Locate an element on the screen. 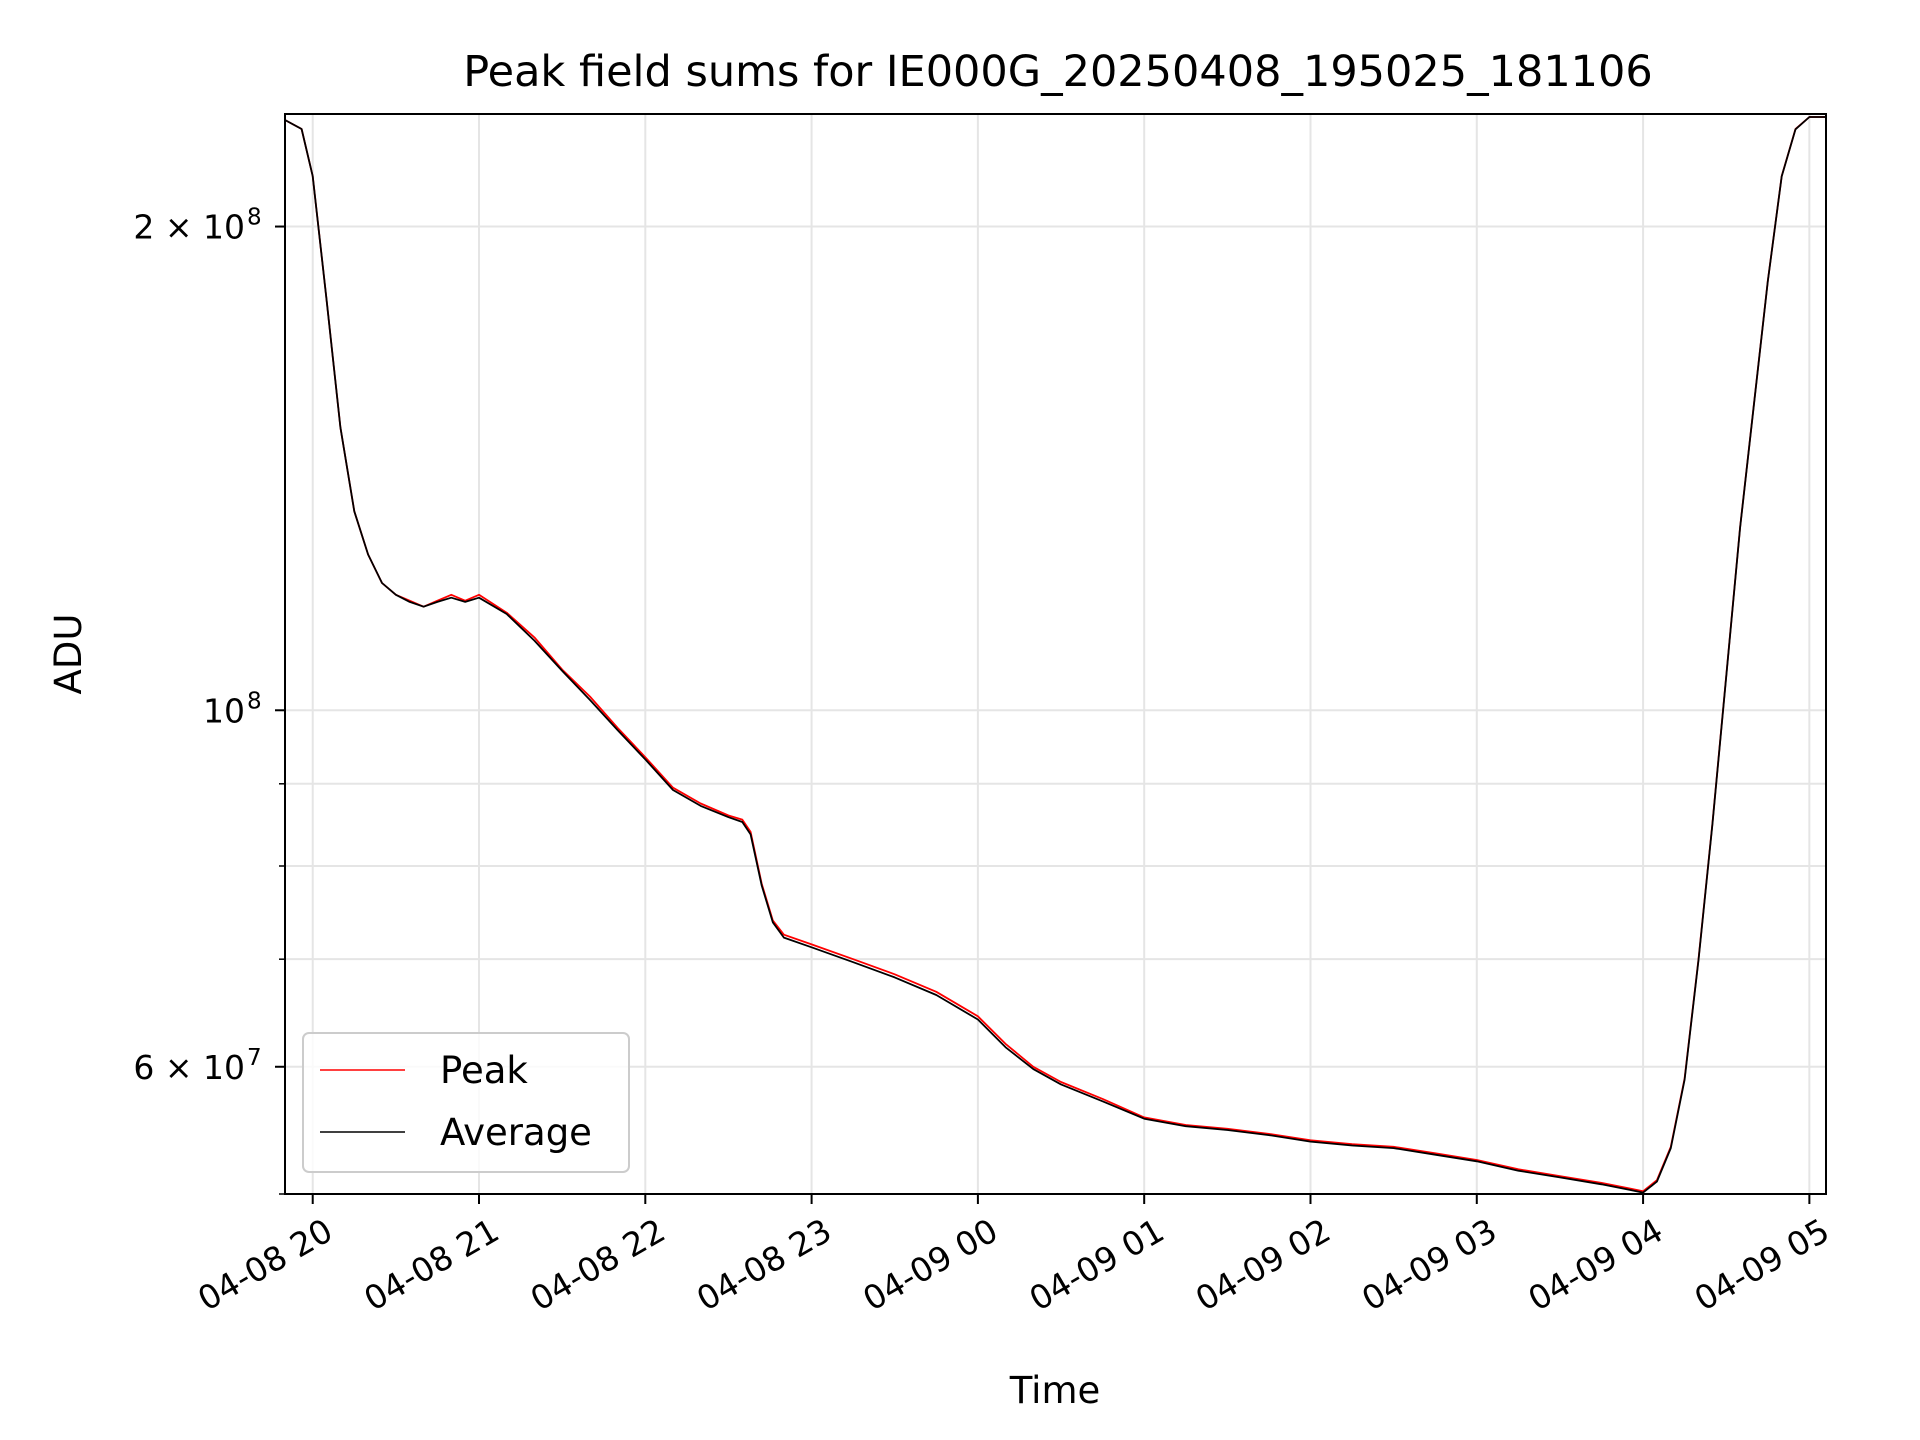  legend-label-peak: Peak is located at coordinates (484, 1070).